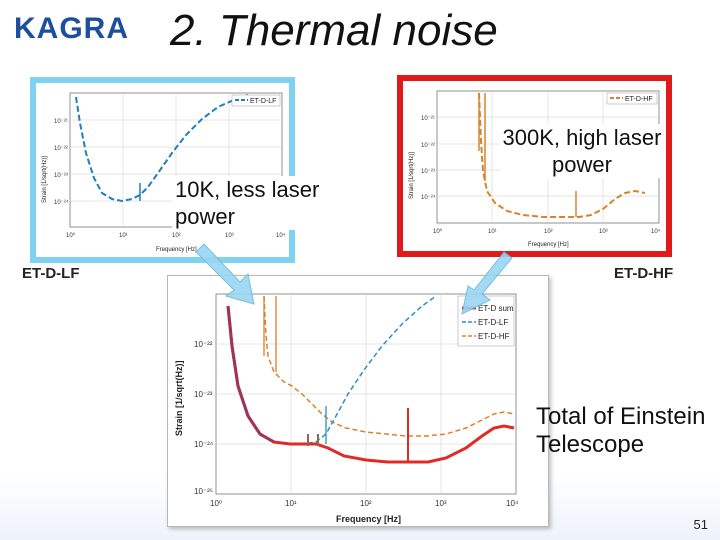 The width and height of the screenshot is (720, 540). Describe the element at coordinates (492, 232) in the screenshot. I see `hf-xtick: 10¹` at that location.